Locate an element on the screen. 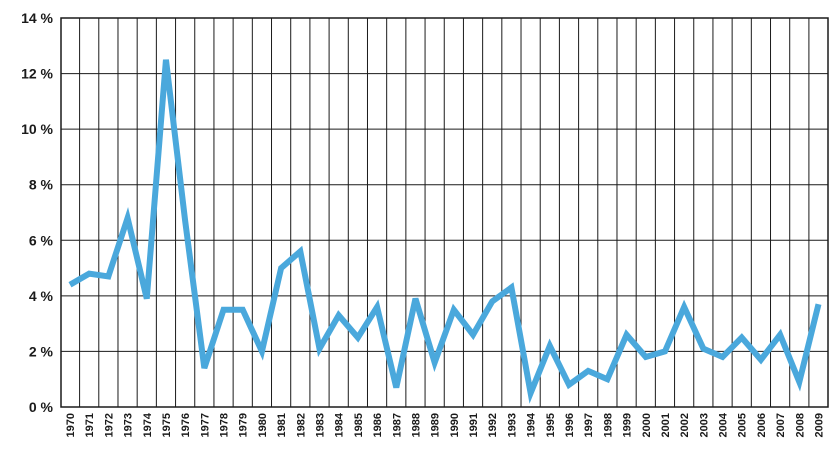 The height and width of the screenshot is (449, 838). x-tick-label: 1985 is located at coordinates (359, 425).